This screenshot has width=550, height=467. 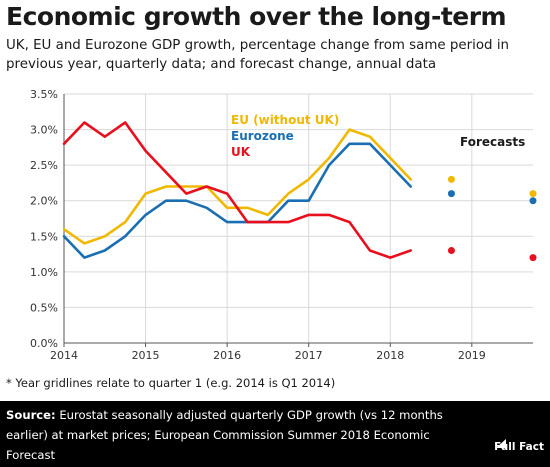 I want to click on x-tick-label: 2019, so click(x=472, y=355).